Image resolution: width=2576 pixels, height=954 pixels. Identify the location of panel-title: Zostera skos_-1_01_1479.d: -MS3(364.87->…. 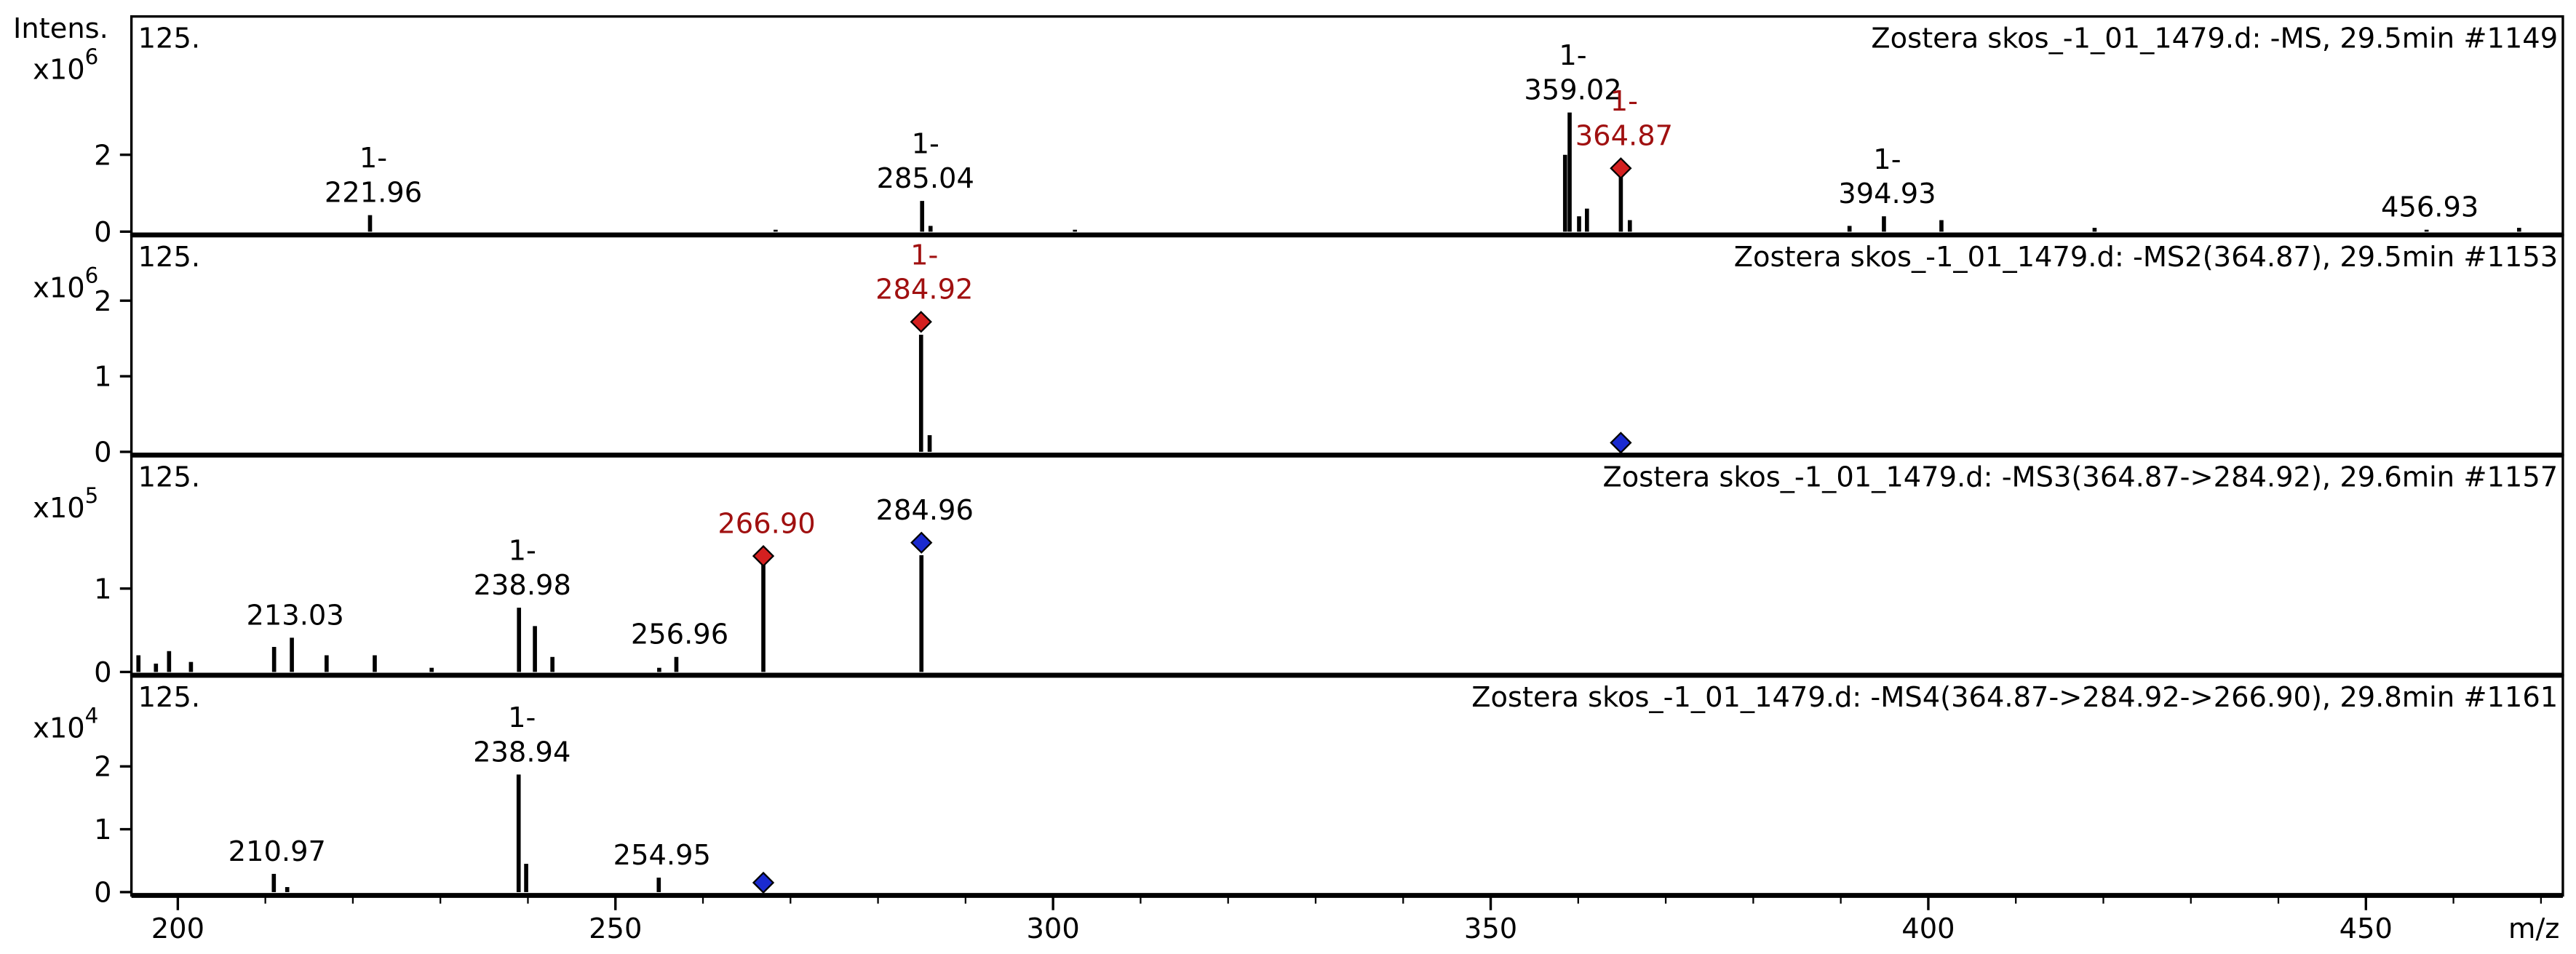
(2080, 477).